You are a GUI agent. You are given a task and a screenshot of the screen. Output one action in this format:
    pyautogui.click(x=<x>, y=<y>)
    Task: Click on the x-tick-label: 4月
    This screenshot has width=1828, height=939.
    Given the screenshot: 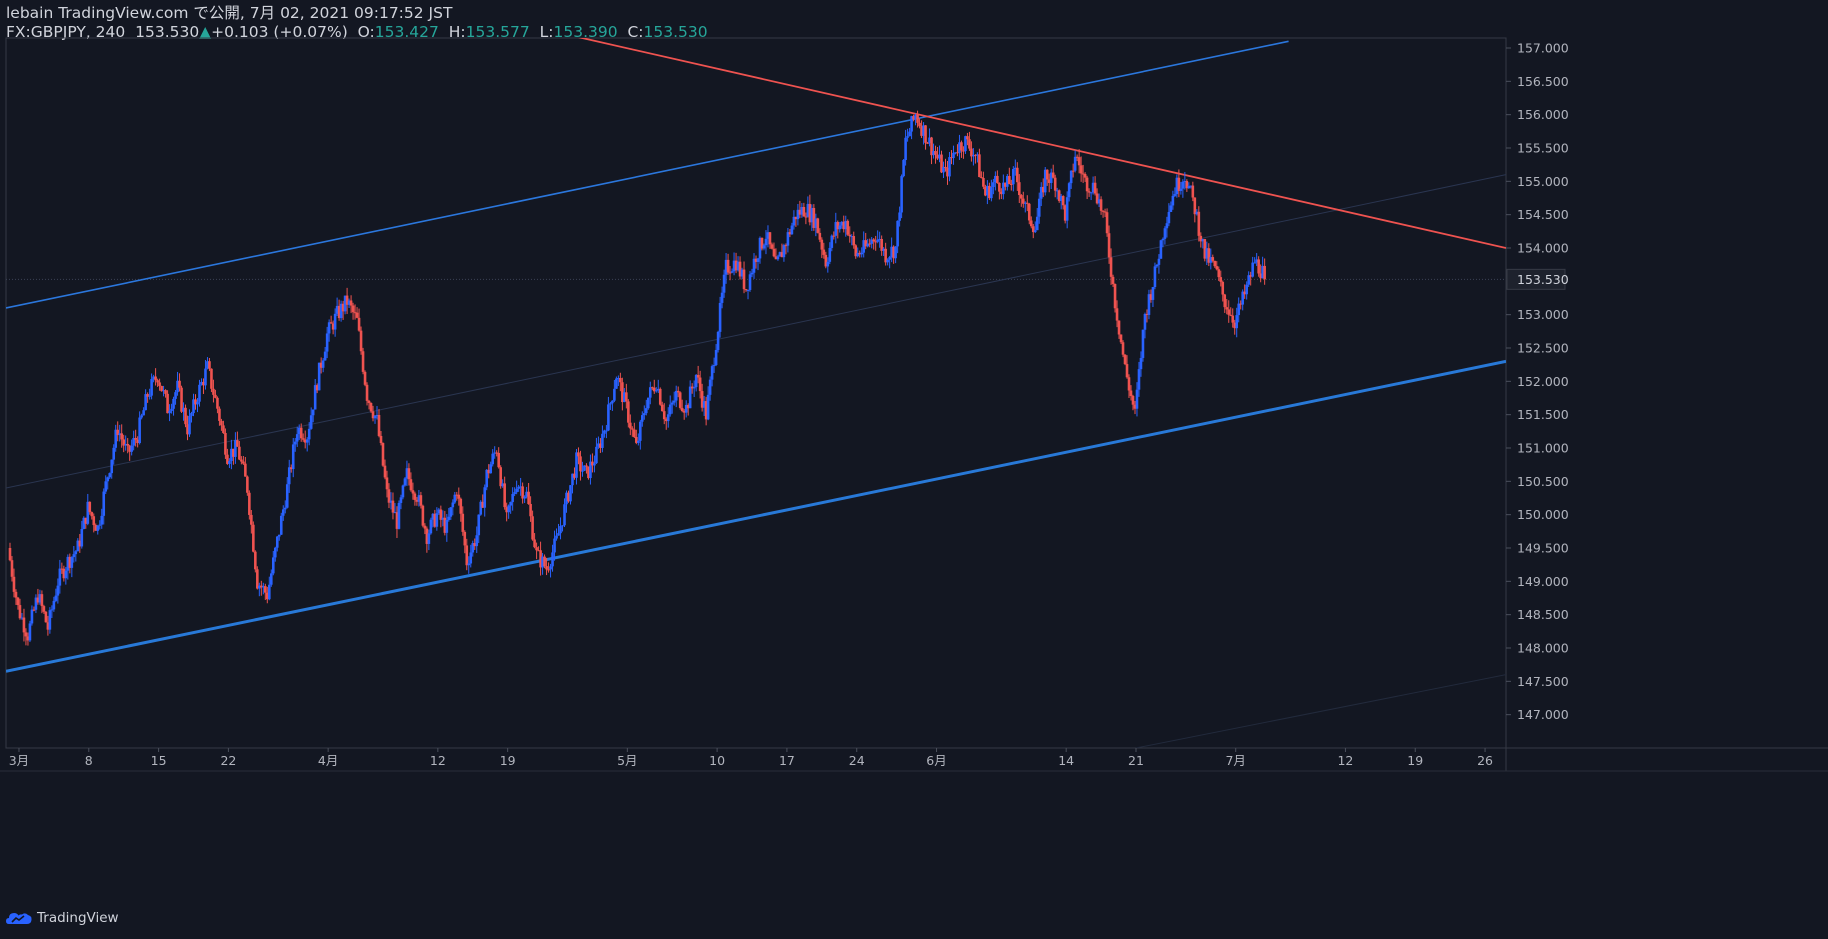 What is the action you would take?
    pyautogui.click(x=328, y=760)
    